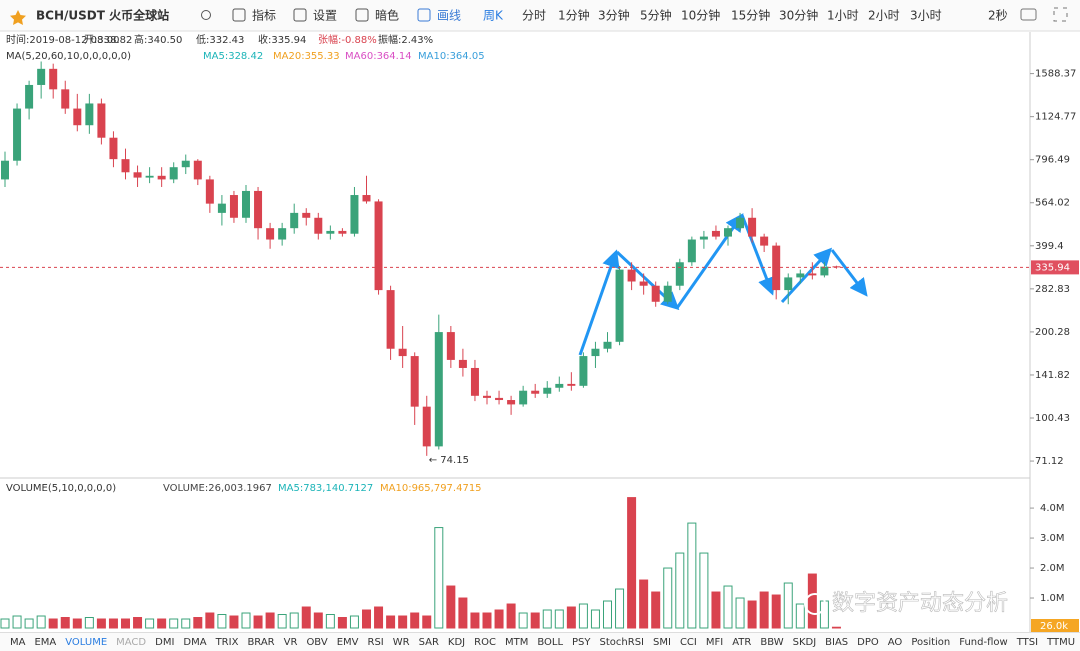  What do you see at coordinates (18, 17) in the screenshot?
I see `star-icon` at bounding box center [18, 17].